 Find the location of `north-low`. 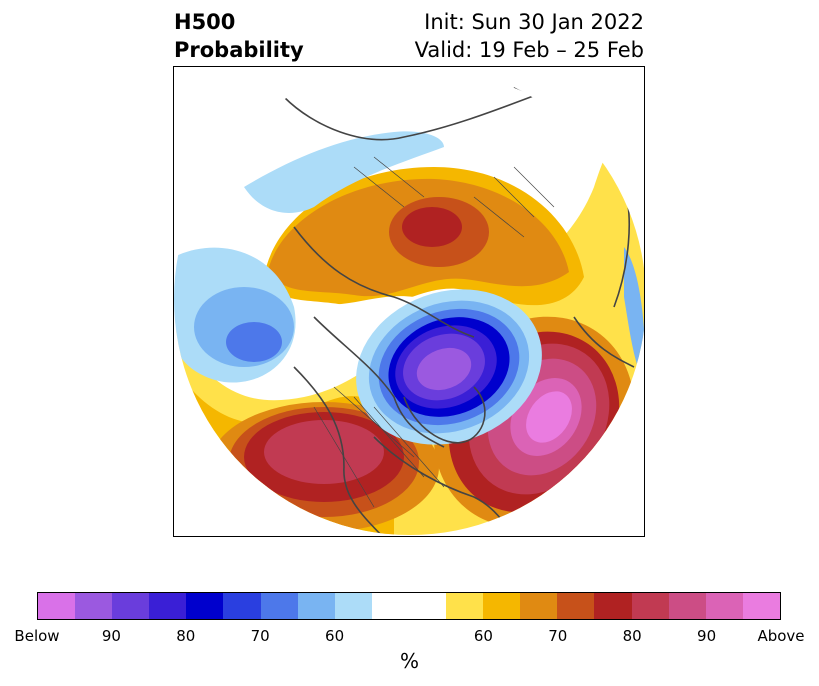

north-low is located at coordinates (344, 172).